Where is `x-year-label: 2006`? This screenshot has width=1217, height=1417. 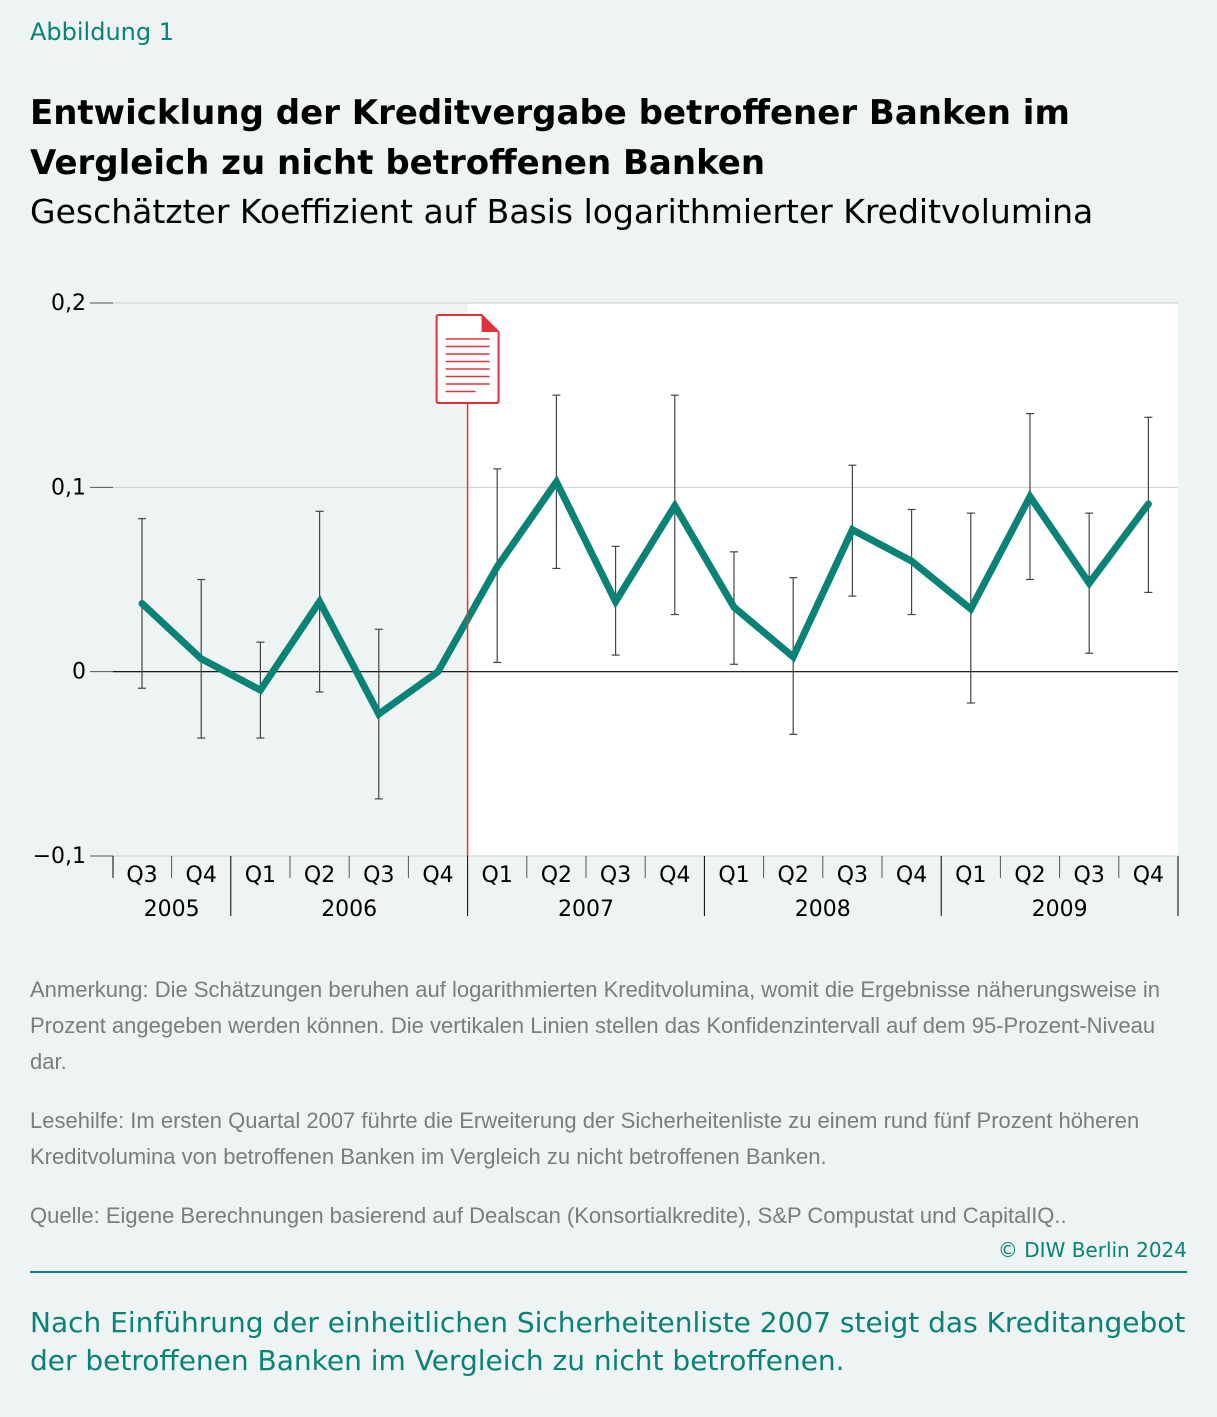
x-year-label: 2006 is located at coordinates (349, 909).